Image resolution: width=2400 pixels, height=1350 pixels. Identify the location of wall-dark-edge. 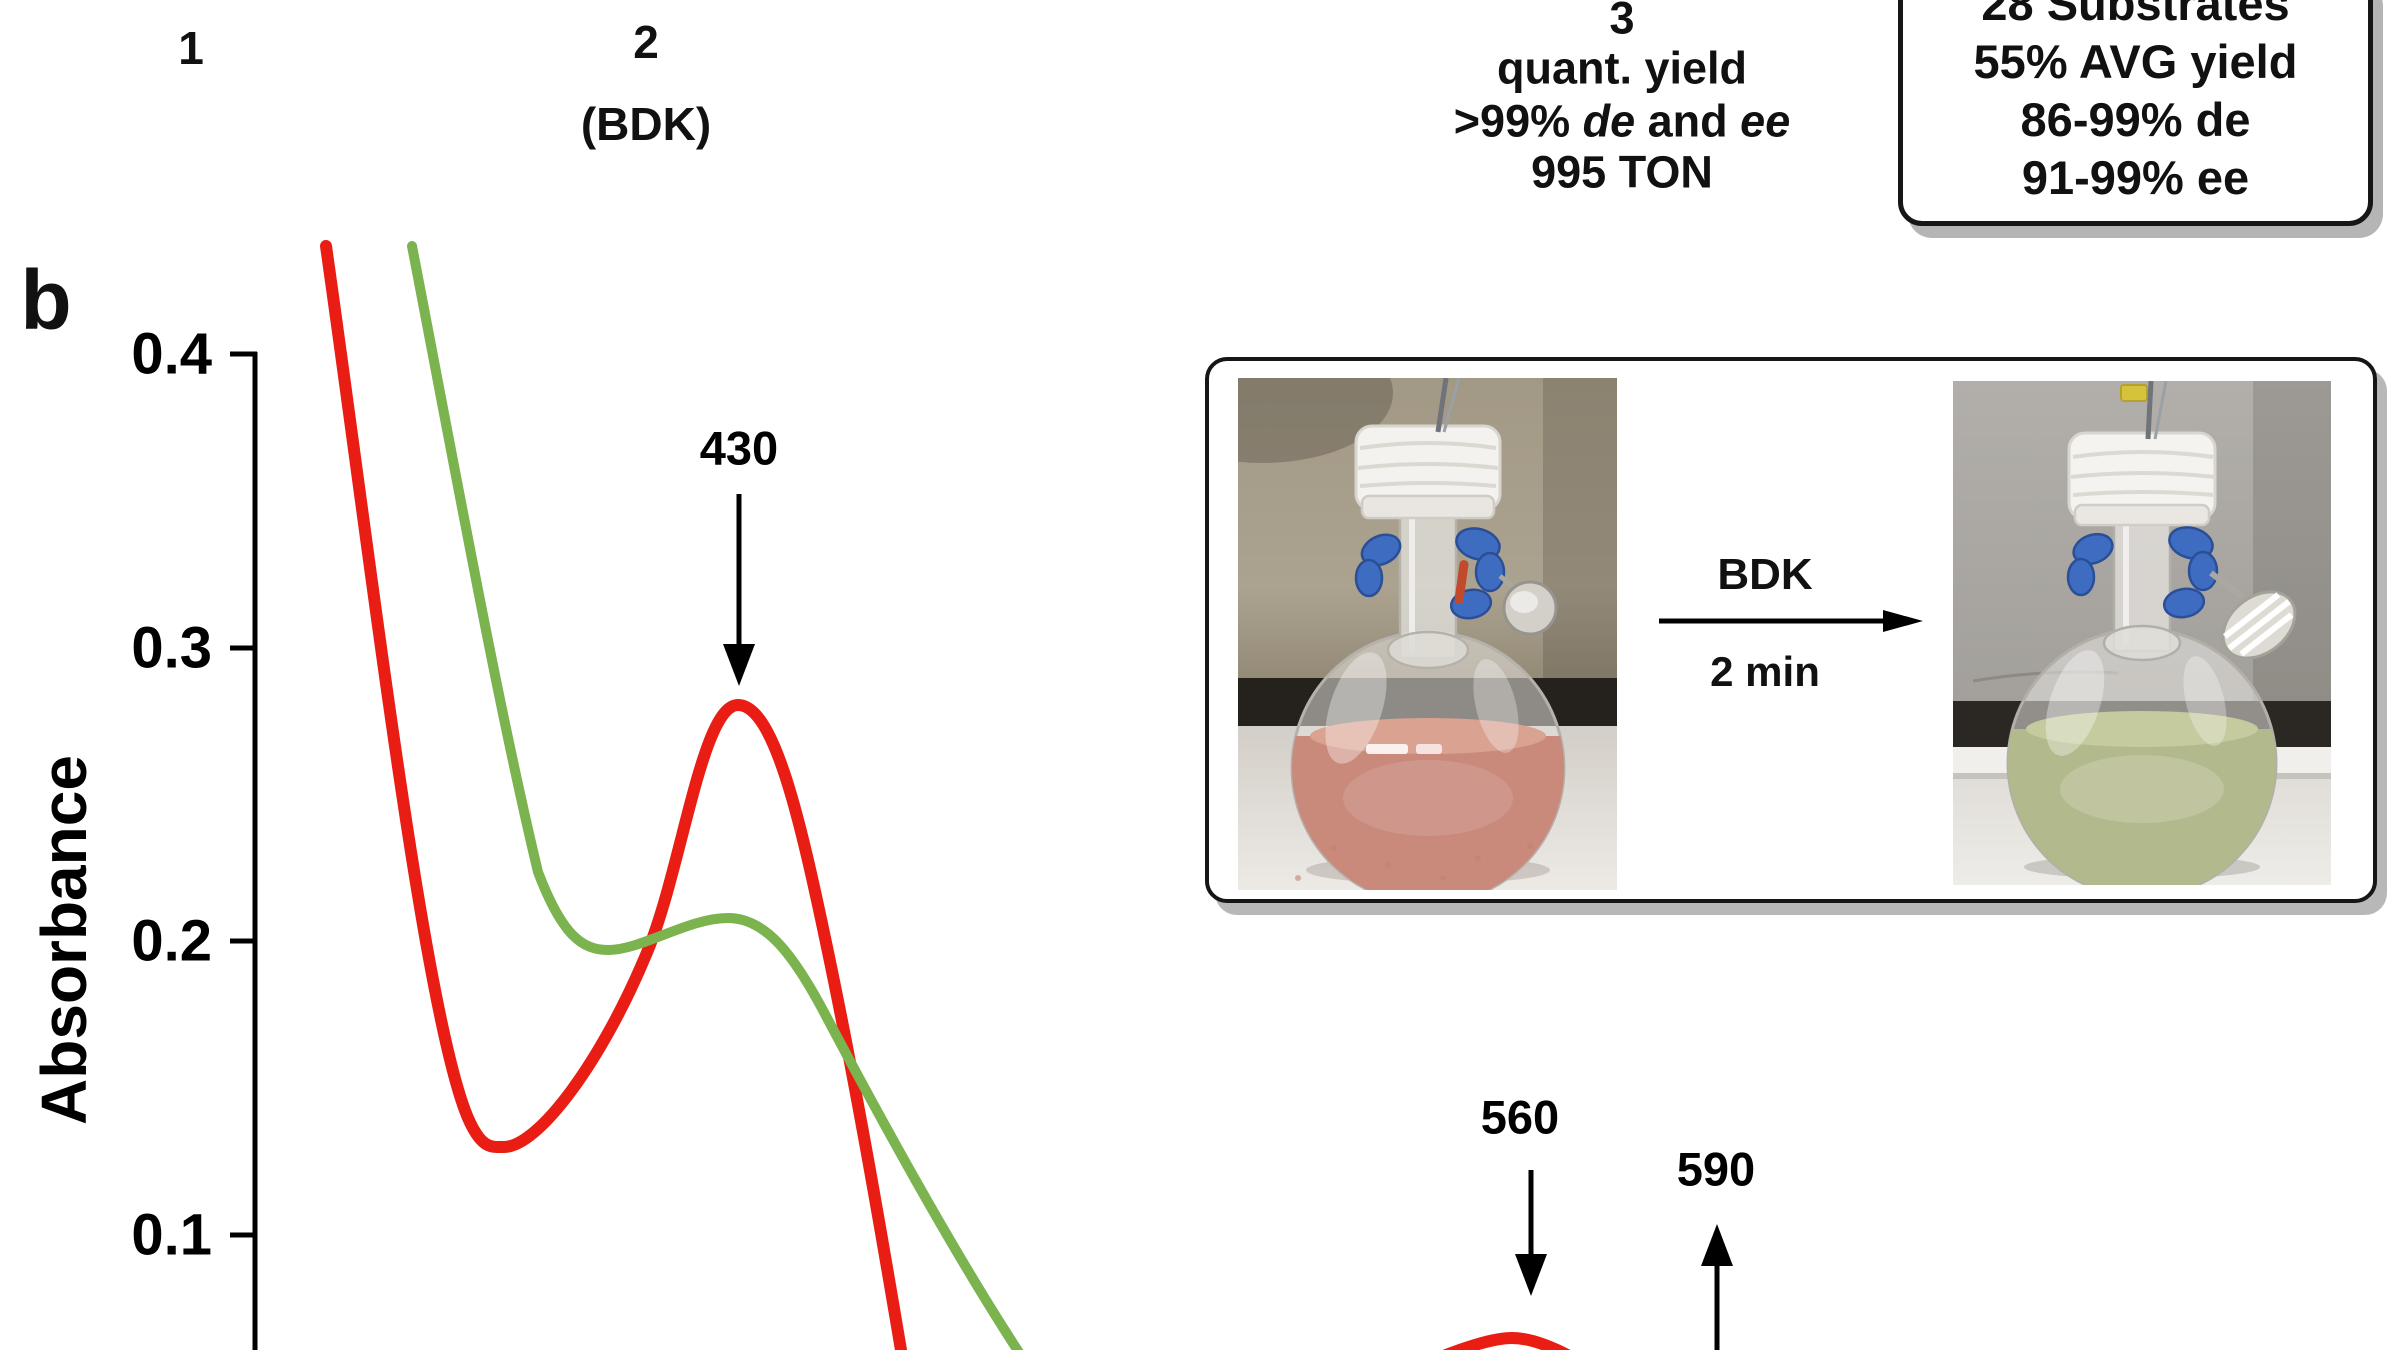
(1580, 528).